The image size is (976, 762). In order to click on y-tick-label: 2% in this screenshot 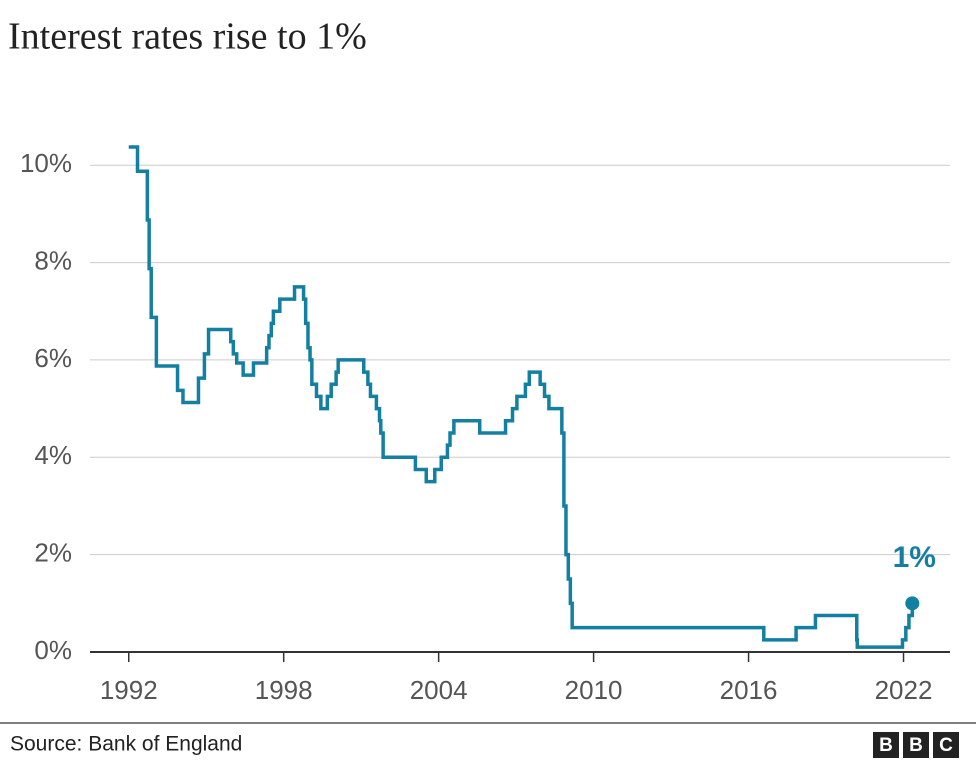, I will do `click(53, 553)`.